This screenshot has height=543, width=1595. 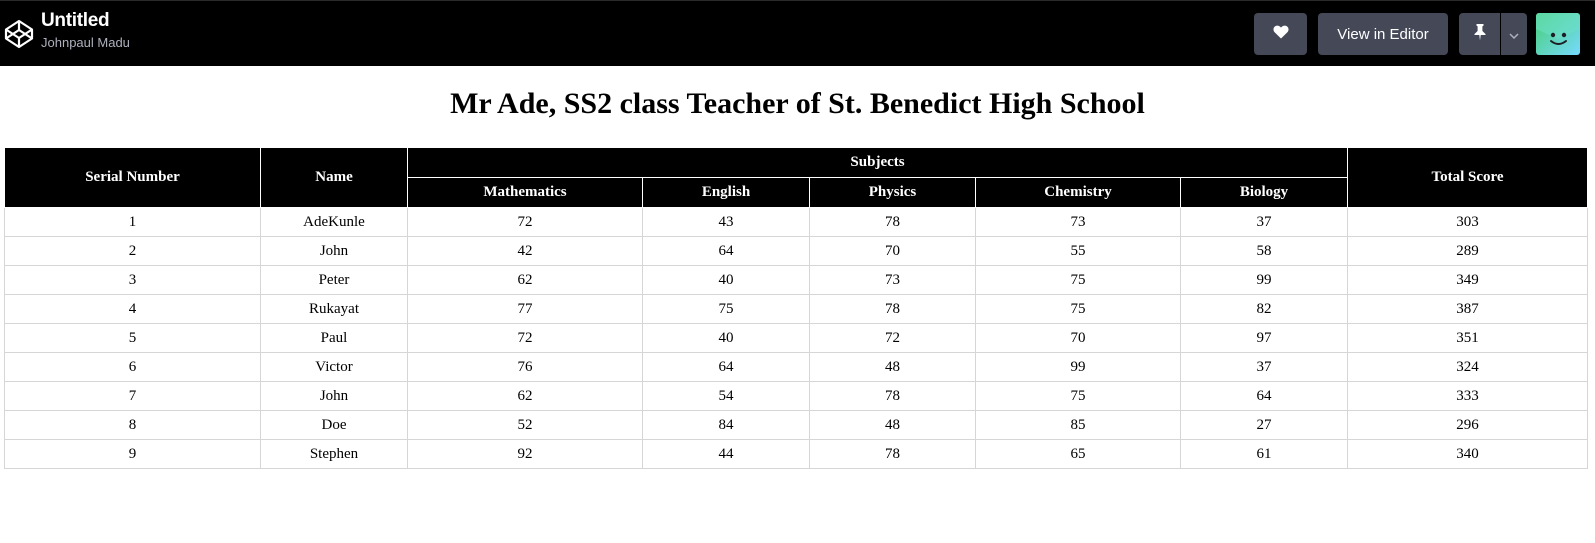 What do you see at coordinates (726, 222) in the screenshot?
I see `english-score-cell: 43` at bounding box center [726, 222].